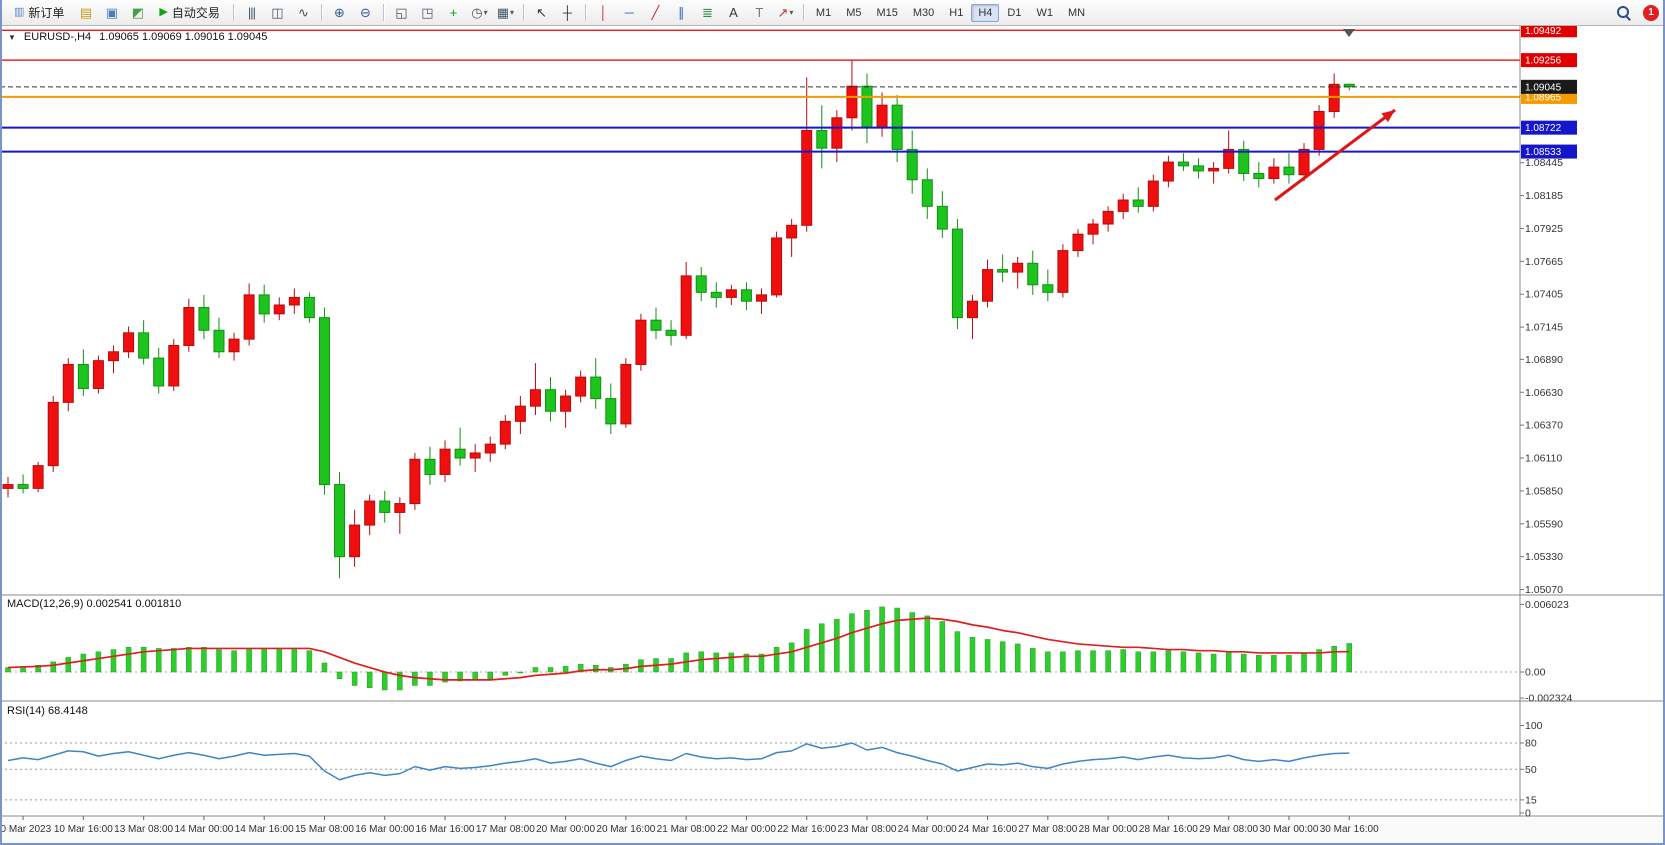 Image resolution: width=1665 pixels, height=845 pixels. I want to click on market-watch-icon: ▤, so click(86, 12).